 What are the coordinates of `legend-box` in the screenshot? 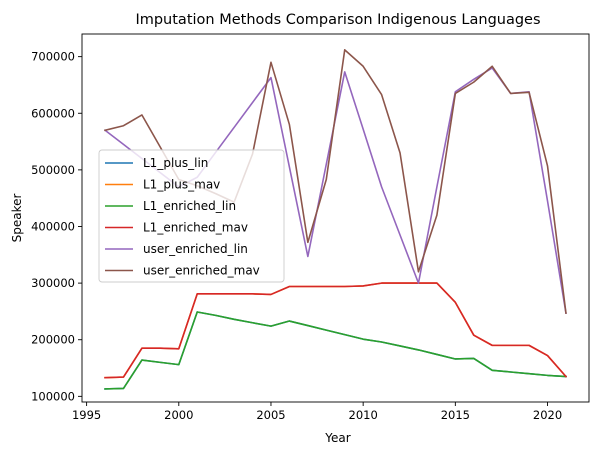 It's located at (191, 216).